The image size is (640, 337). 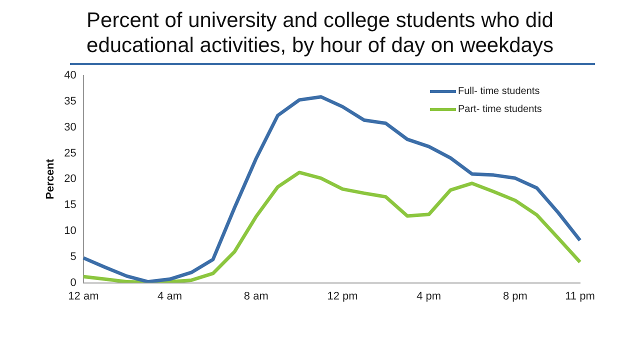 I want to click on x-tick-label: 12 am, so click(x=83, y=296).